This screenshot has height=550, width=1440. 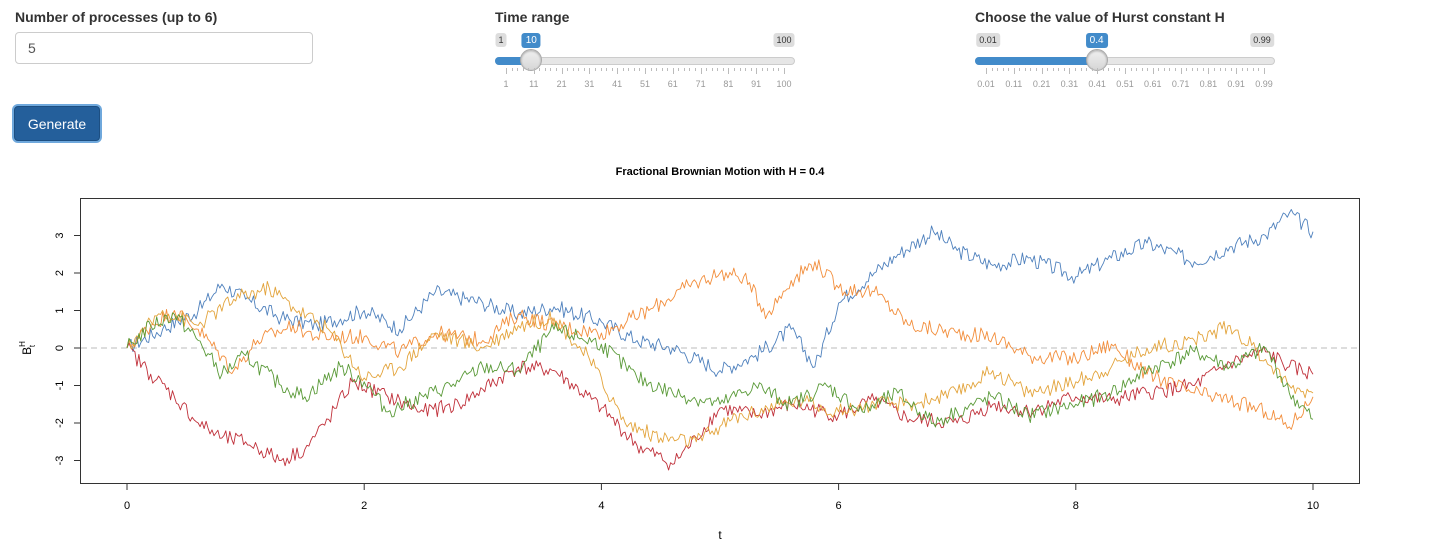 I want to click on processes-label: Number of processes (up to 6), so click(x=116, y=17).